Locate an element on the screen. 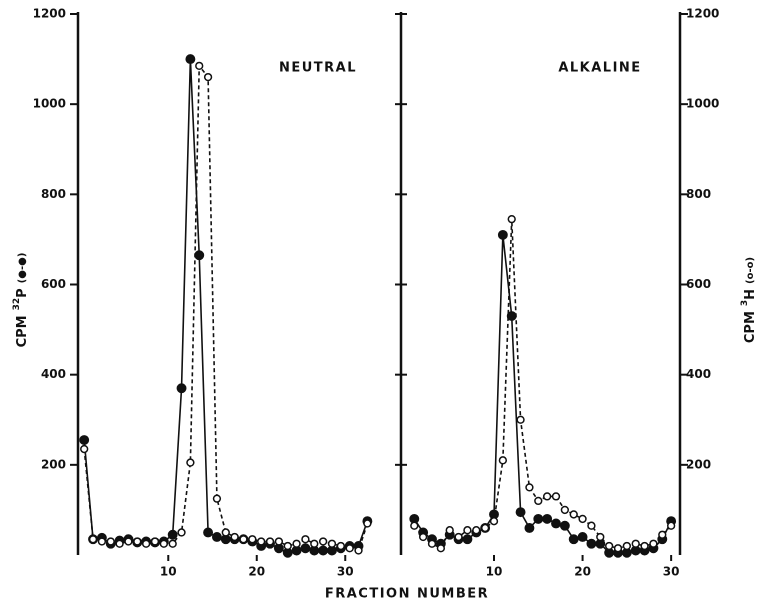 Image resolution: width=762 pixels, height=611 pixels. y2-tick-label: 800 is located at coordinates (698, 194).